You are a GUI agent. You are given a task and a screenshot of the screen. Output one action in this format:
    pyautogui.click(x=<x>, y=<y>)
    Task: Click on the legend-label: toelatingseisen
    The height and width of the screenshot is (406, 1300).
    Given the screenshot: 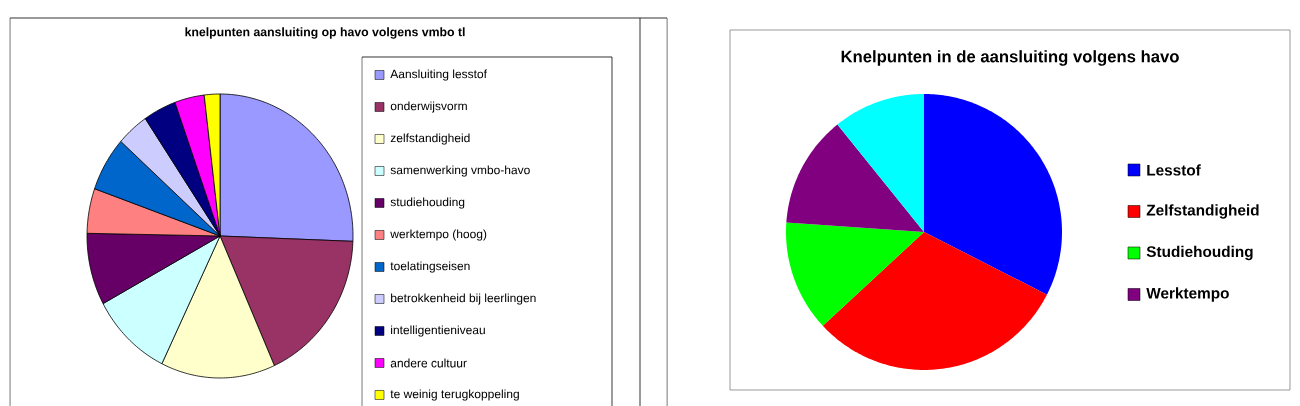 What is the action you would take?
    pyautogui.click(x=430, y=267)
    